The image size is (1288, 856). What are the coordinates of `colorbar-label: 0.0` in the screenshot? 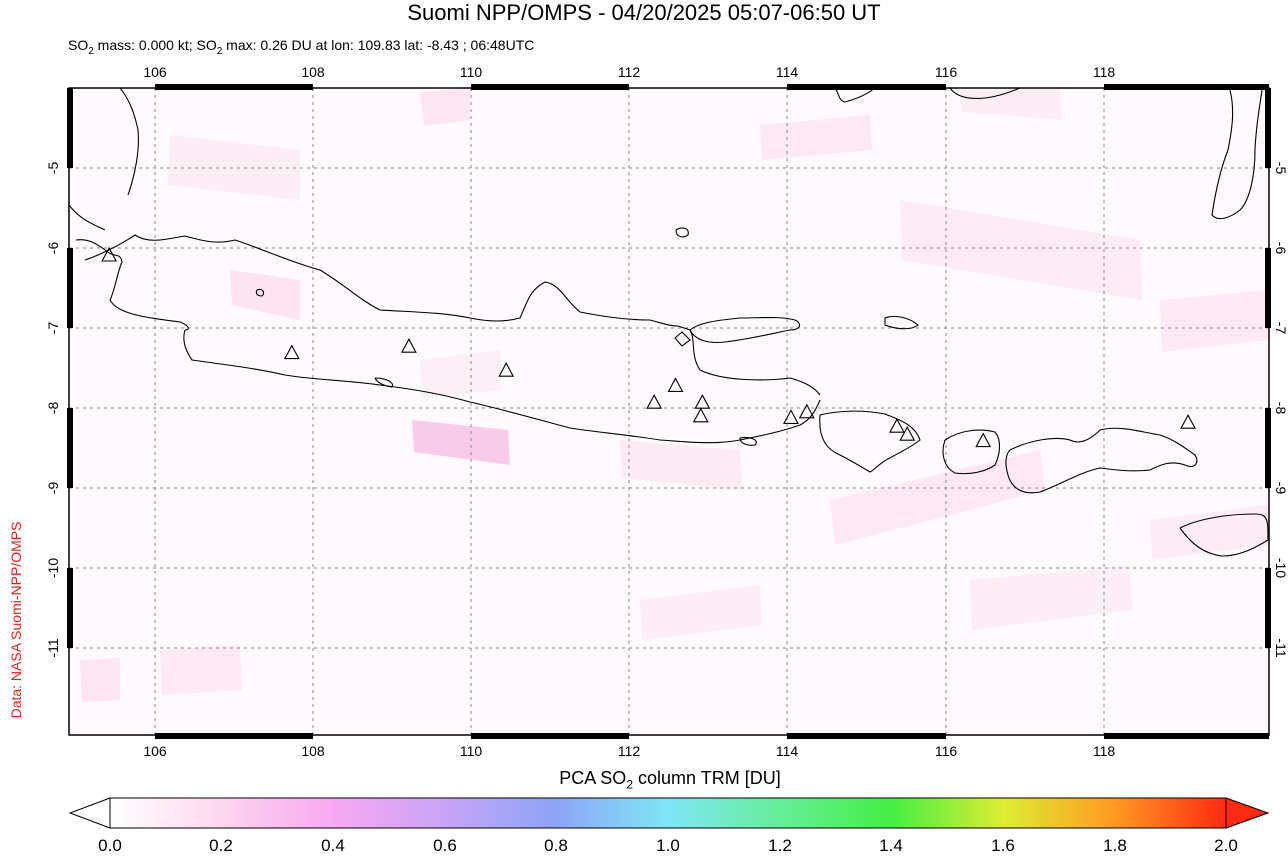 It's located at (110, 845).